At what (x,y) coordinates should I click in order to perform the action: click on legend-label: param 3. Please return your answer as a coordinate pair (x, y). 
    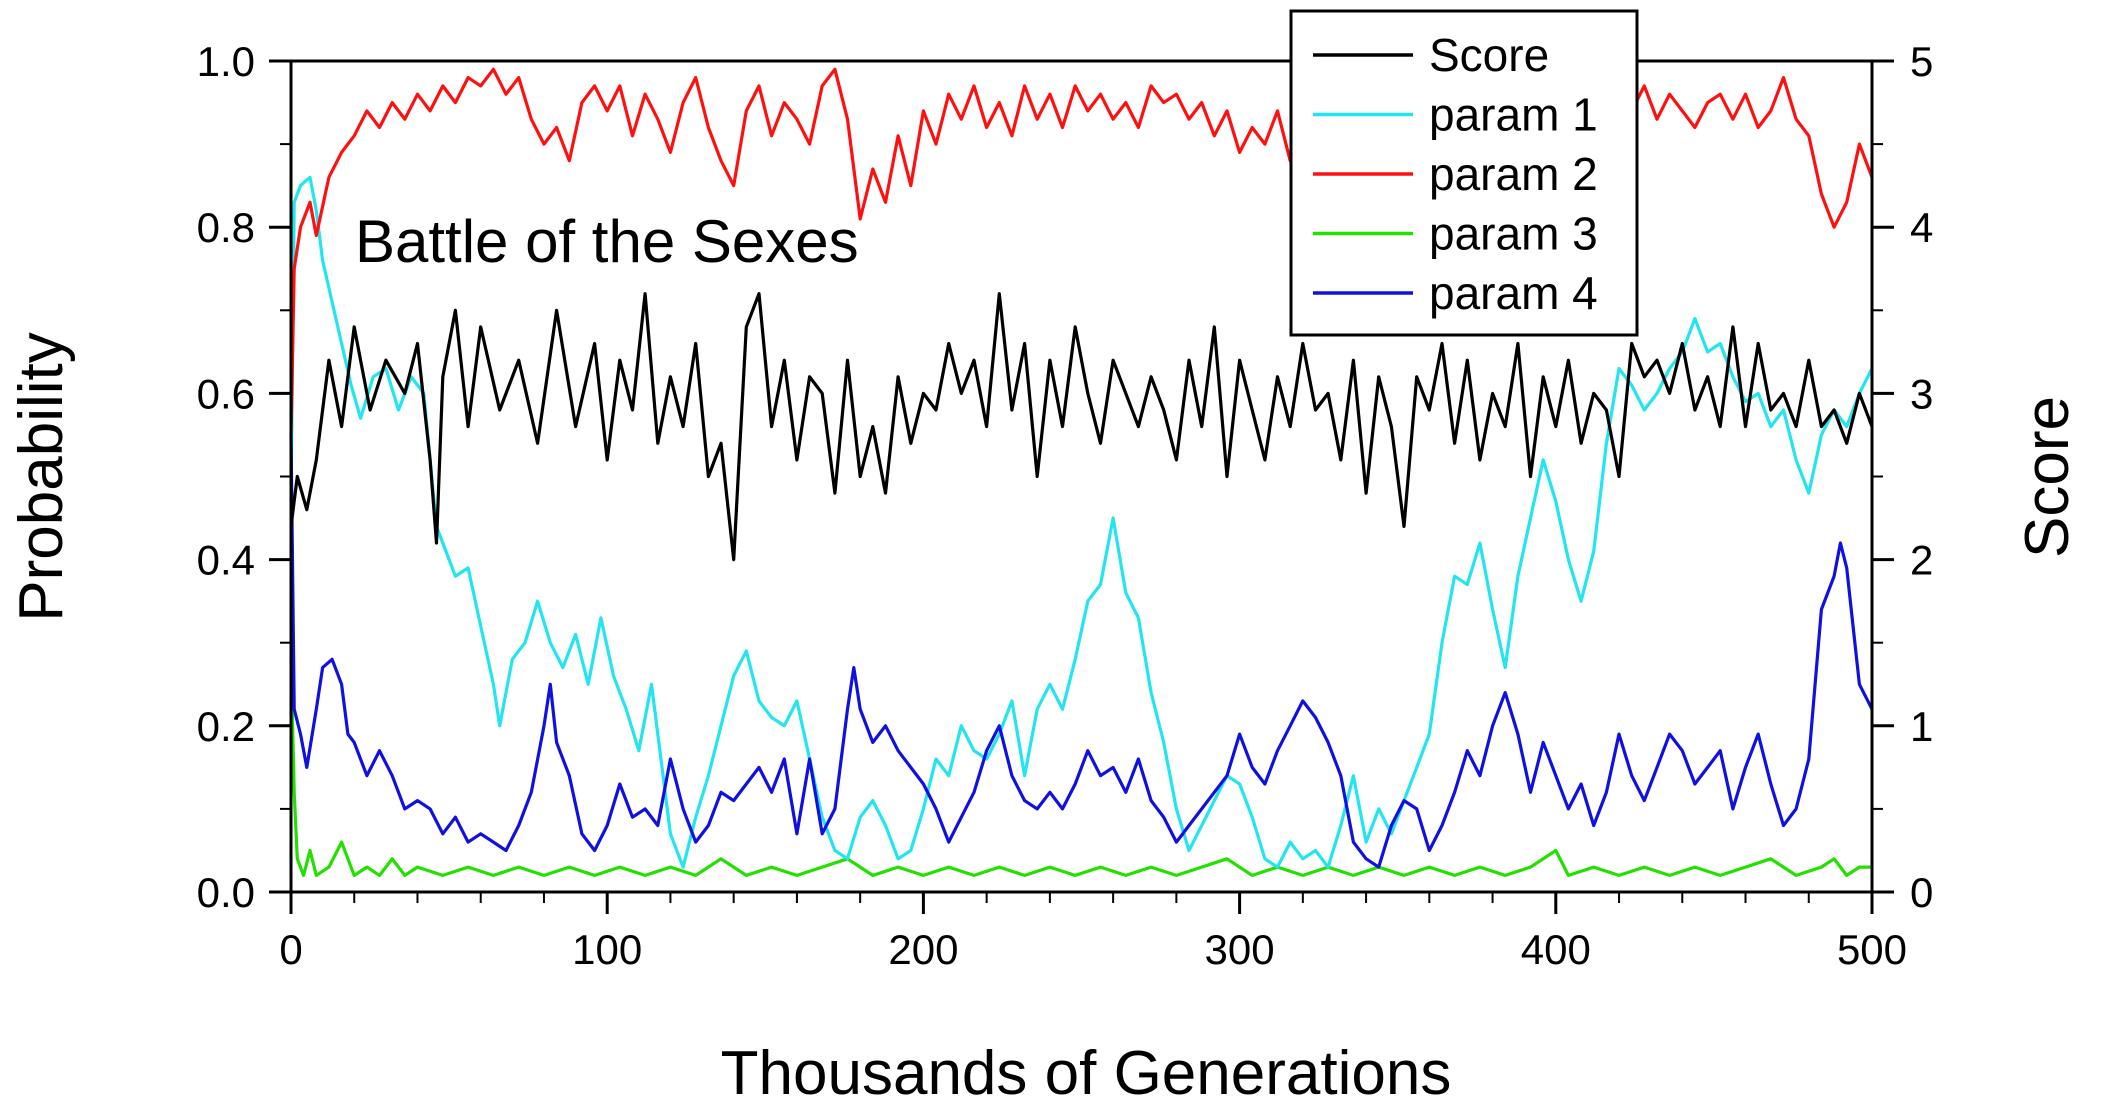
    Looking at the image, I should click on (1513, 234).